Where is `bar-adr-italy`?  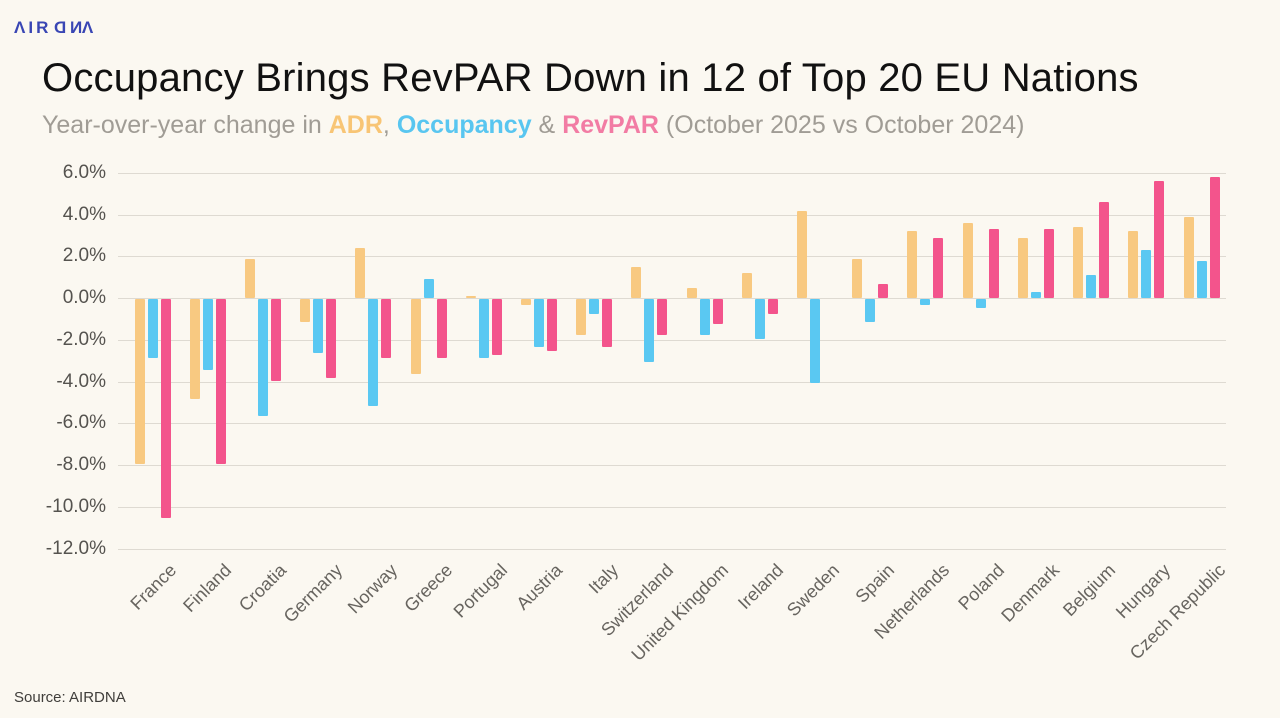
bar-adr-italy is located at coordinates (581, 317).